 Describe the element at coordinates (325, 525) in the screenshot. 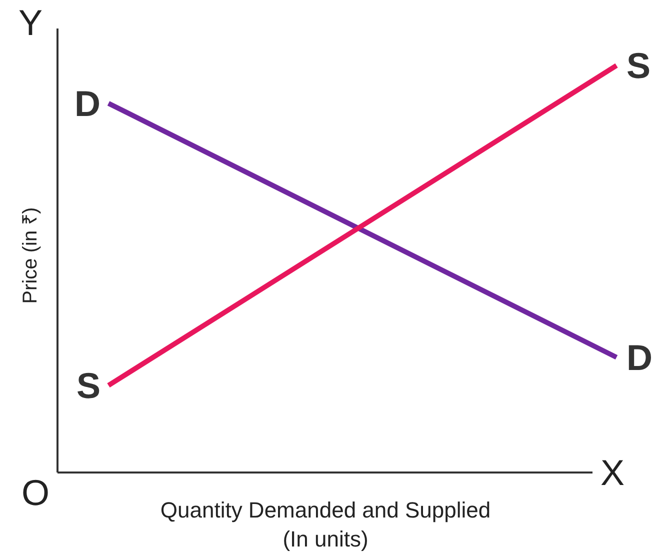

I see `x-axis-title: Quantity Demanded and Supplied (In units)` at that location.